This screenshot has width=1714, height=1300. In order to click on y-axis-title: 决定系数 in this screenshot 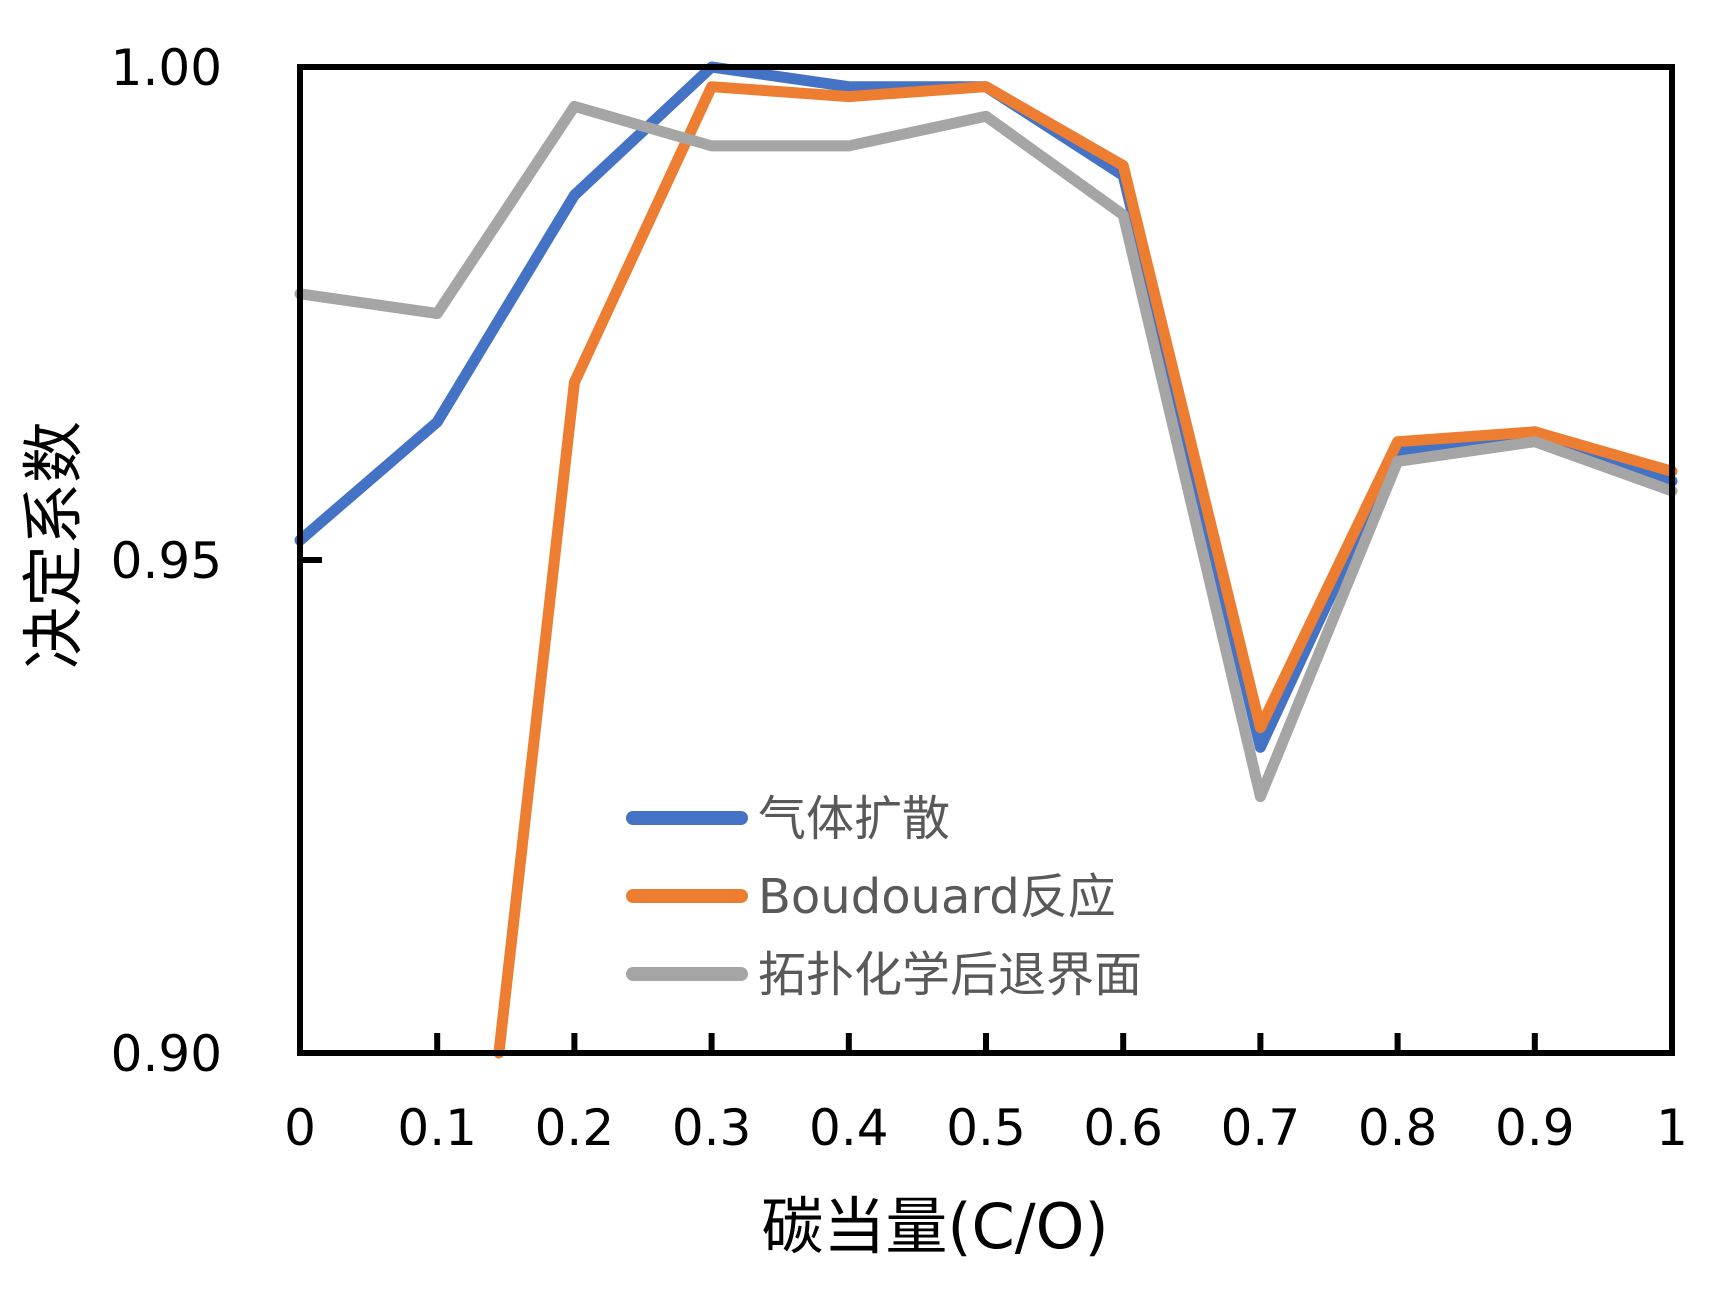, I will do `click(53, 545)`.